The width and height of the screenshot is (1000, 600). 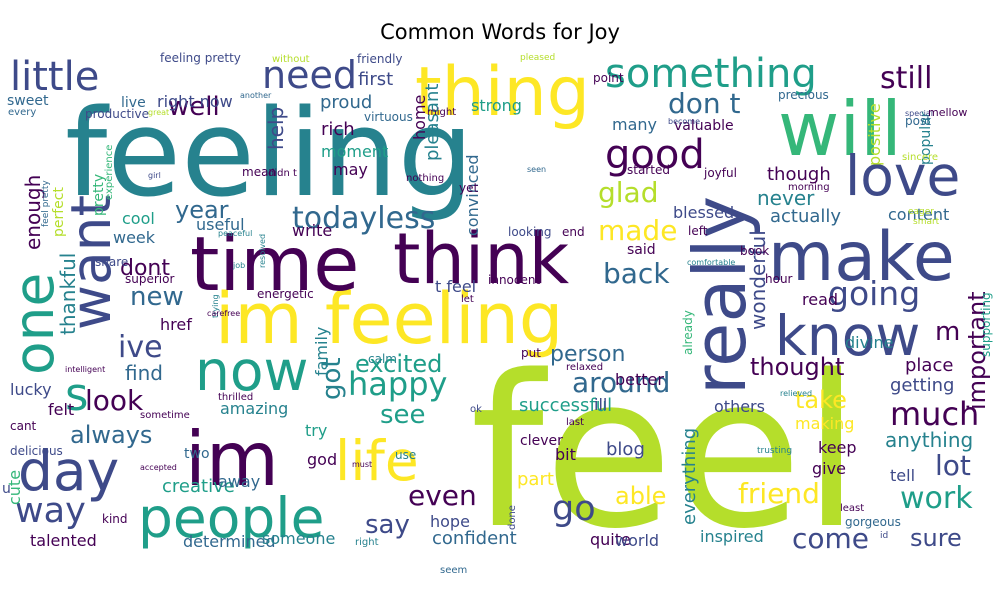 I want to click on word-118: strong, so click(x=496, y=105).